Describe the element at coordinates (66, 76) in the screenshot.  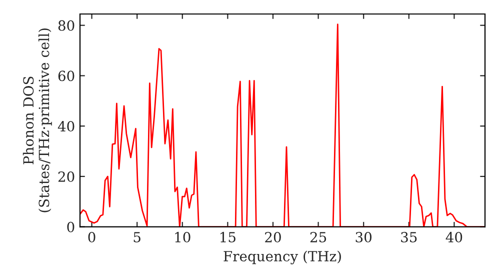
I see `y-tick-label: 60` at that location.